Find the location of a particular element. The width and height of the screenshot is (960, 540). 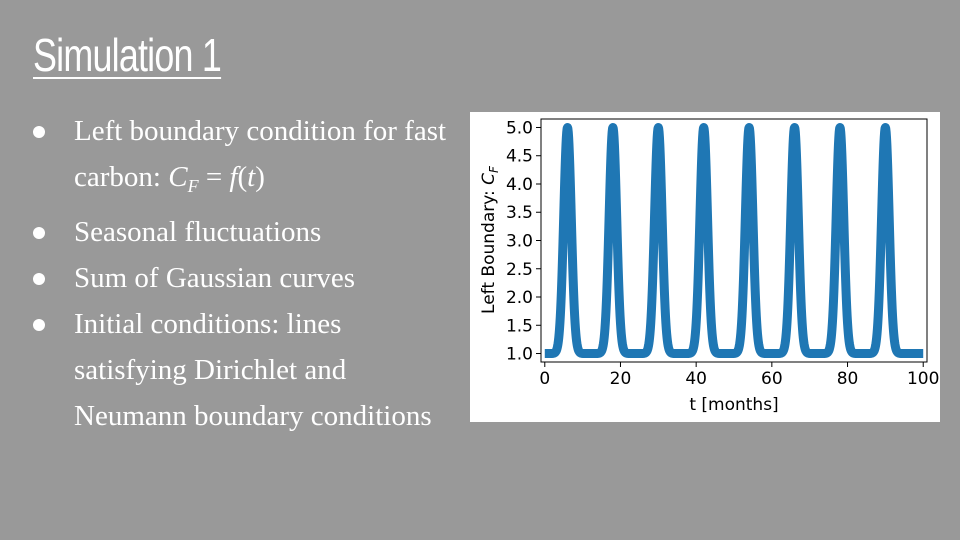

y-tick-label: 1.0 is located at coordinates (519, 355).